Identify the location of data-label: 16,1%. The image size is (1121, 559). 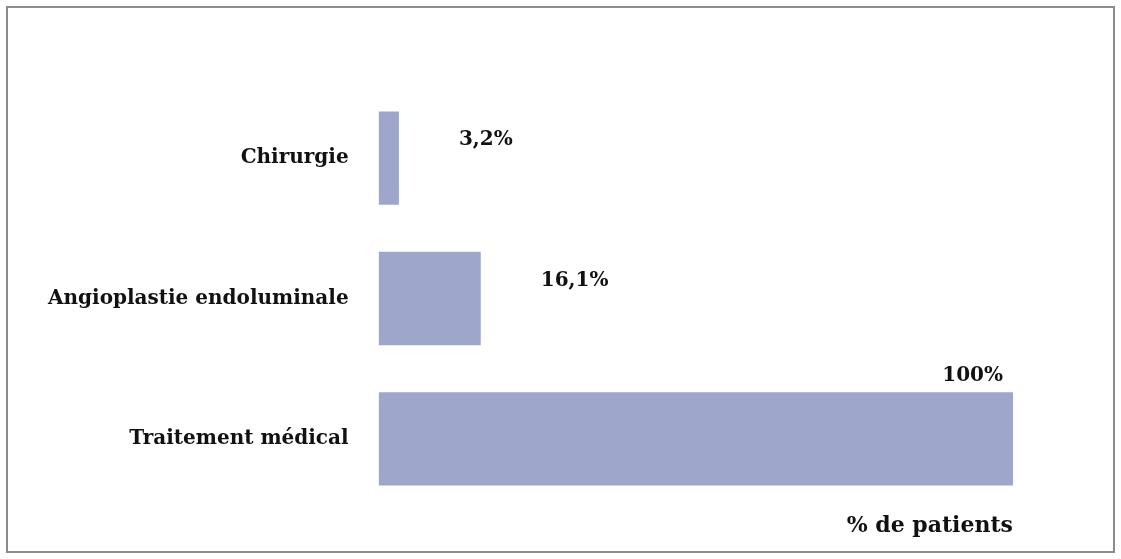
(574, 278).